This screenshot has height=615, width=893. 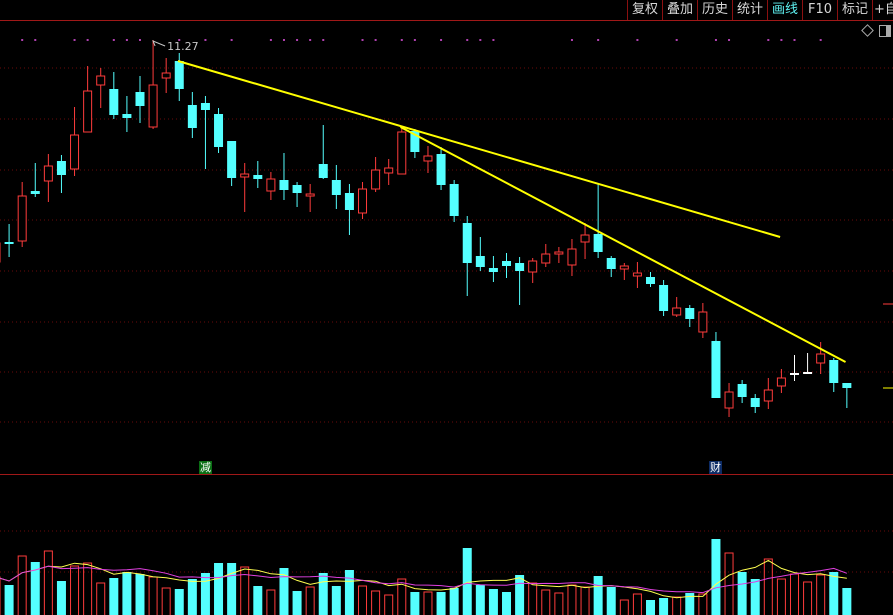 What do you see at coordinates (819, 10) in the screenshot?
I see `f10-button: F10` at bounding box center [819, 10].